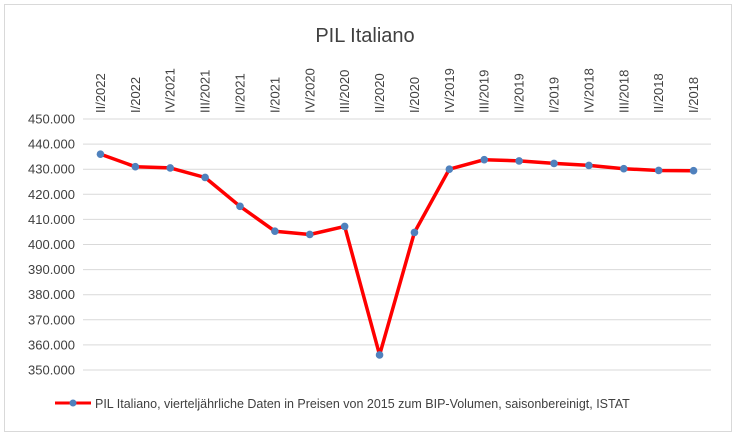 This screenshot has height=438, width=738. Describe the element at coordinates (100, 93) in the screenshot. I see `x-tick-label: II/2022` at that location.